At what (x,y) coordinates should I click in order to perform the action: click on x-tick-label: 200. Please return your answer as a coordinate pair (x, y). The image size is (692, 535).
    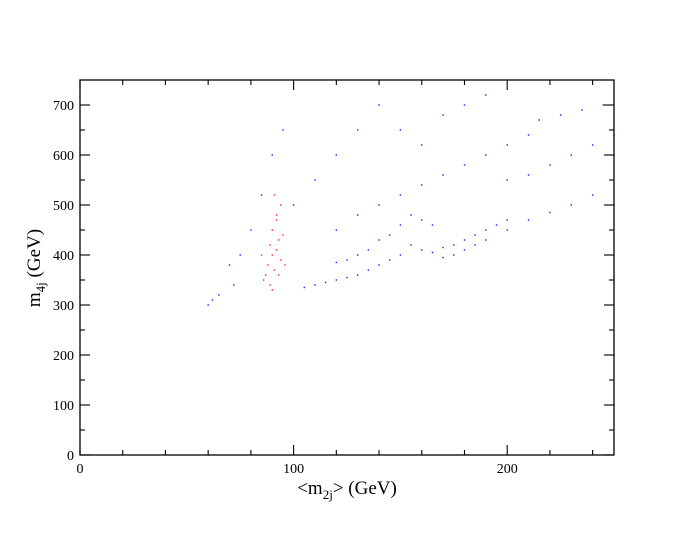
    Looking at the image, I should click on (507, 469).